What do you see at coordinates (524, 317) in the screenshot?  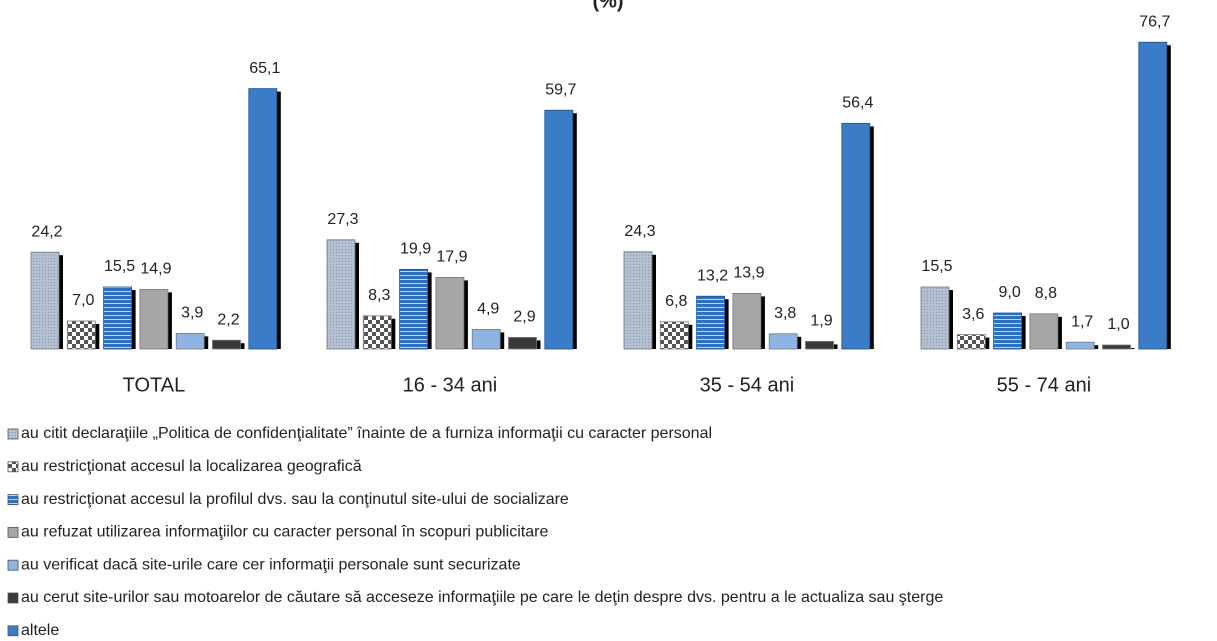 I see `data-label: 2,9` at bounding box center [524, 317].